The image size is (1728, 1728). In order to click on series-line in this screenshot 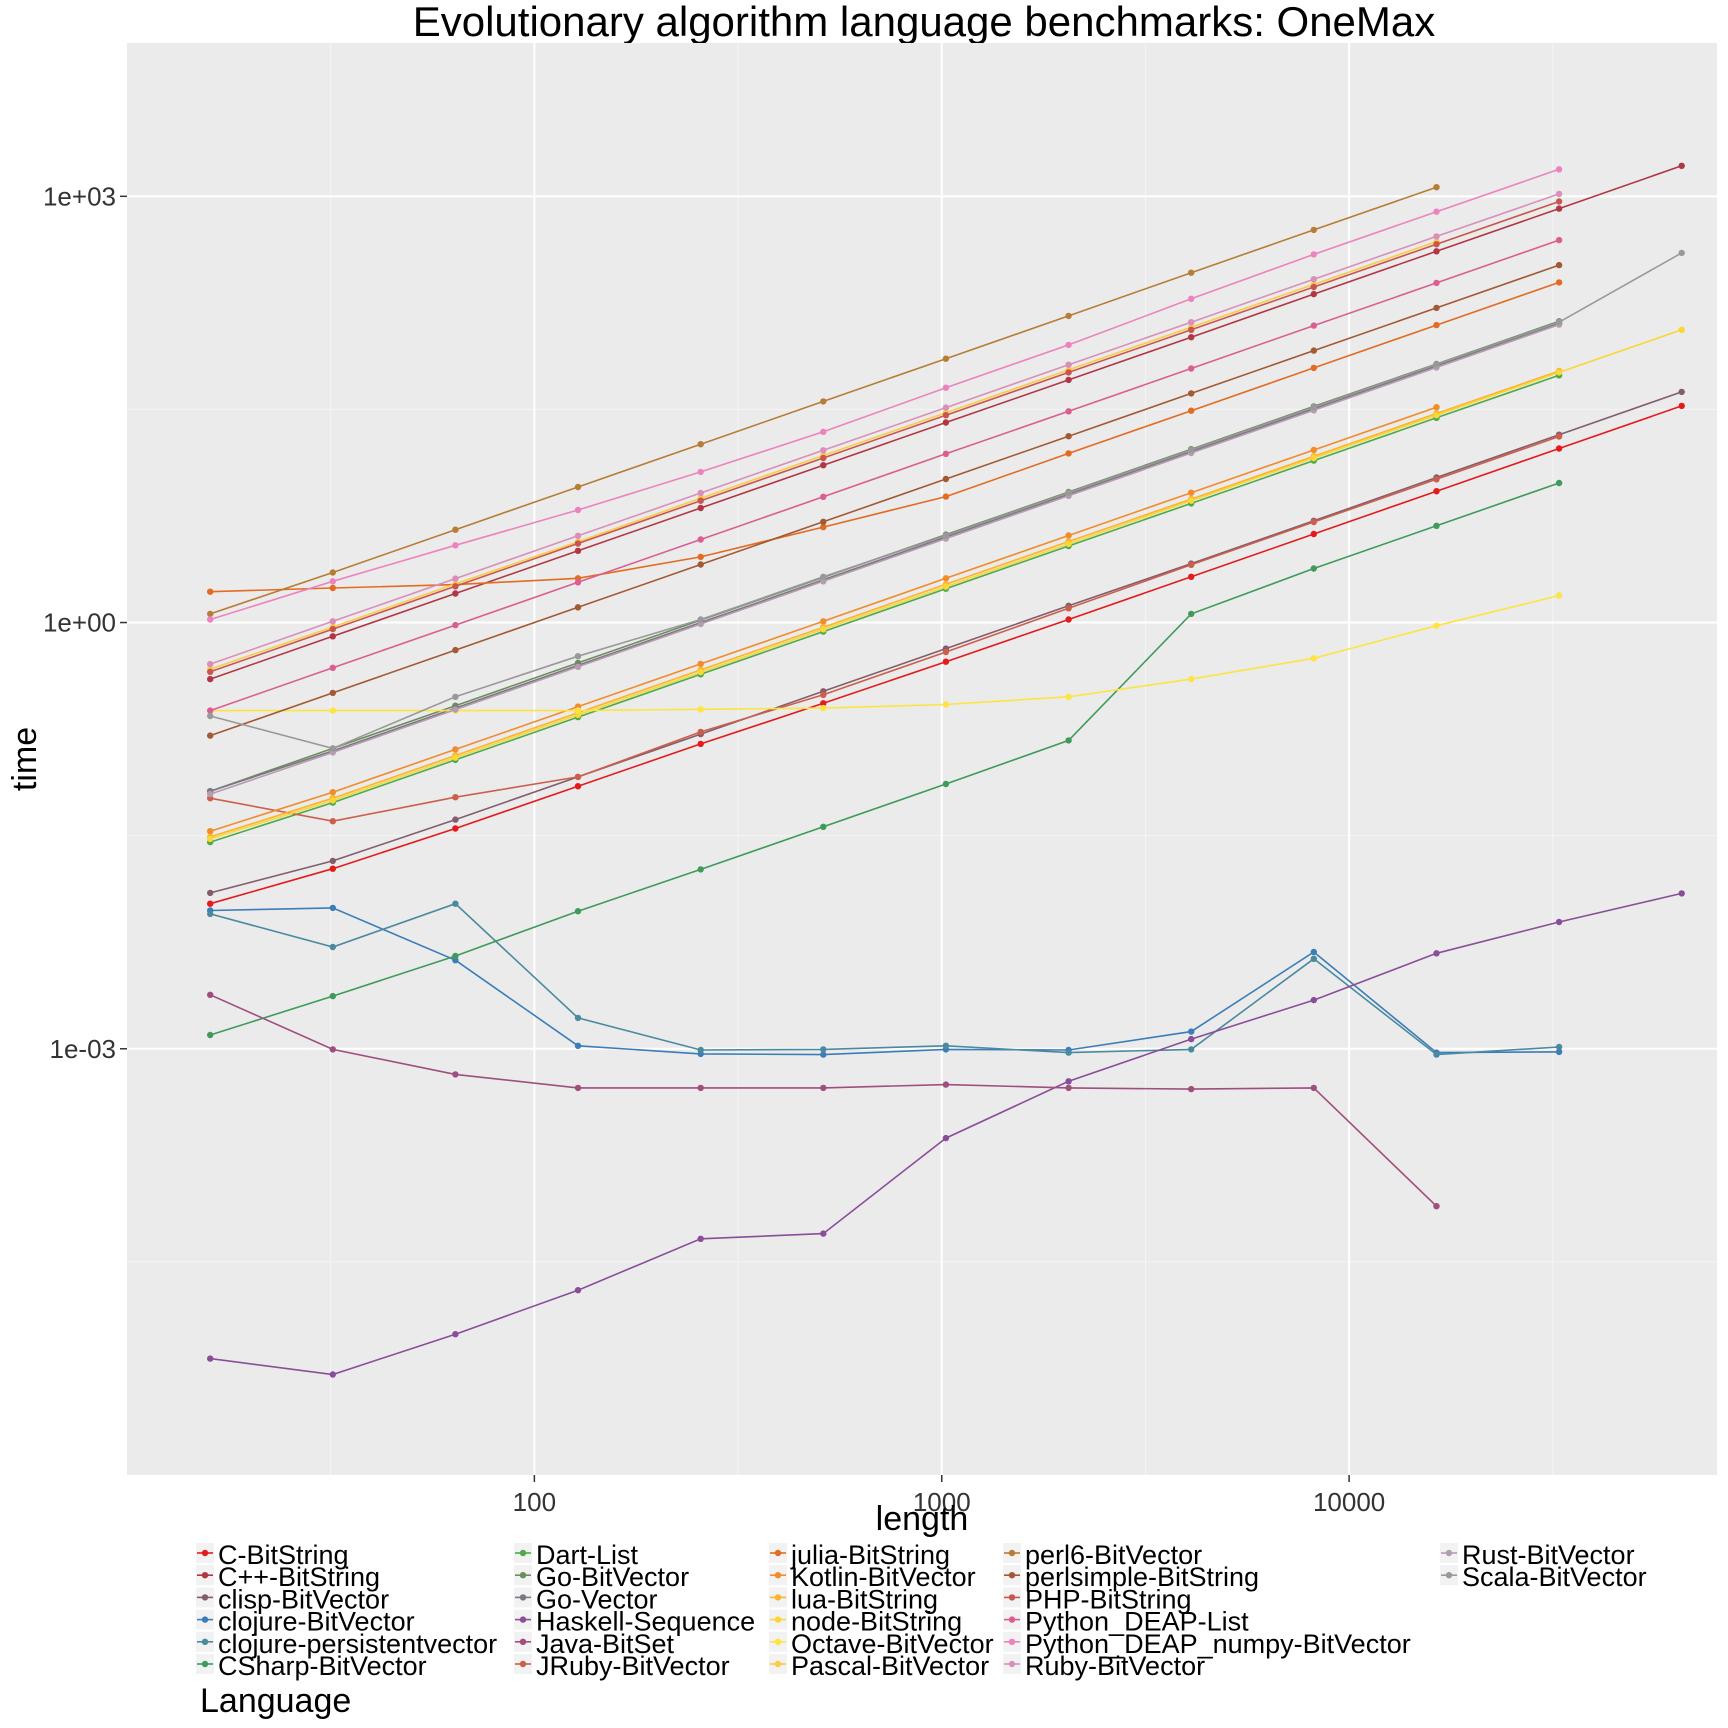, I will do `click(885, 653)`.